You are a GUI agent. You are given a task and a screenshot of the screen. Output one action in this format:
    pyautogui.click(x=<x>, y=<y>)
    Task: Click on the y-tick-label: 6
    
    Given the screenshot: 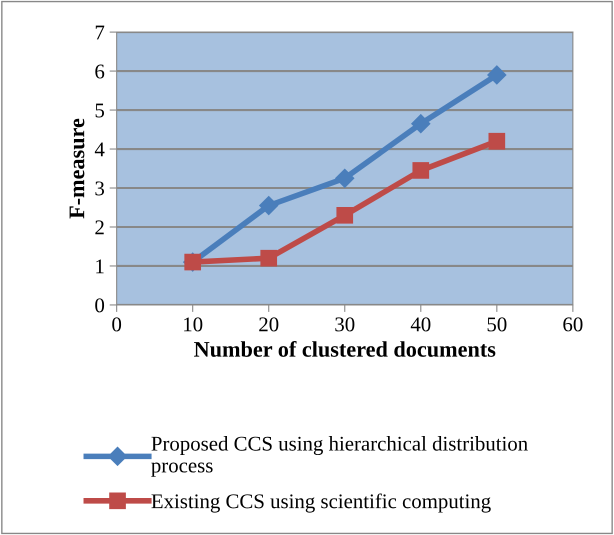 What is the action you would take?
    pyautogui.click(x=99, y=71)
    